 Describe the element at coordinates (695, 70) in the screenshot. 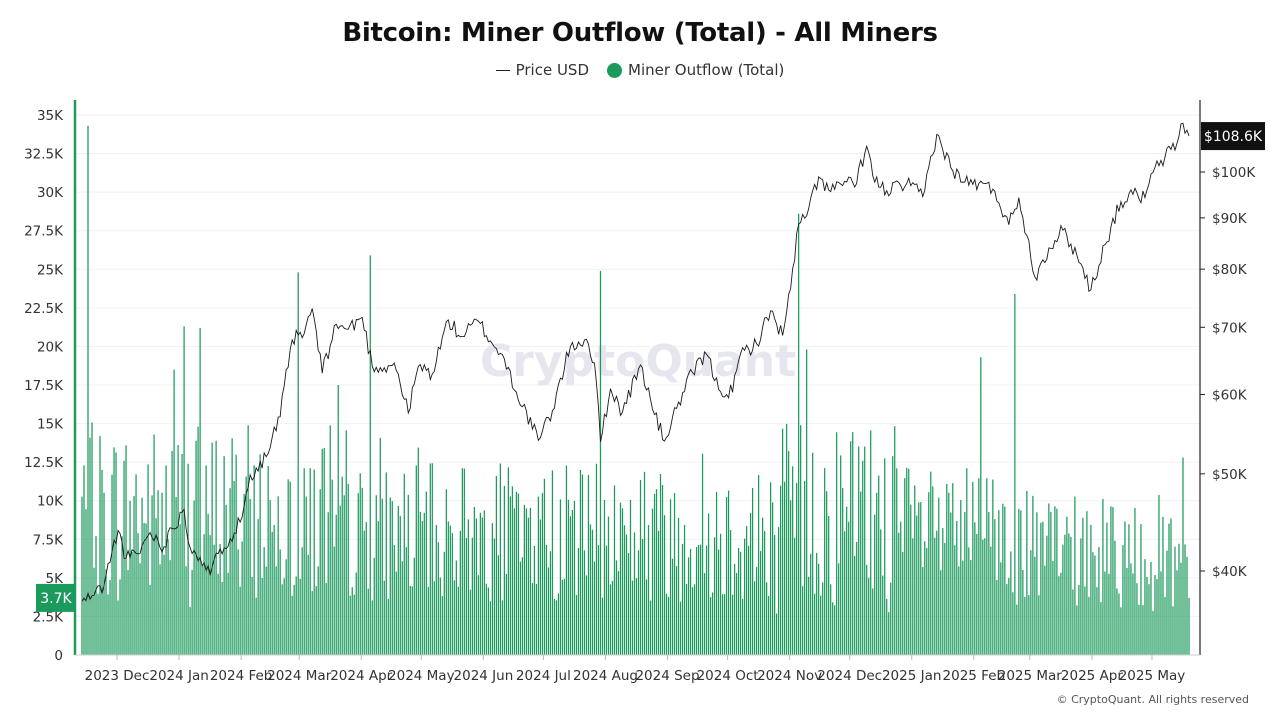

I see `legend-item-outflow: Miner Outflow (Total)` at that location.